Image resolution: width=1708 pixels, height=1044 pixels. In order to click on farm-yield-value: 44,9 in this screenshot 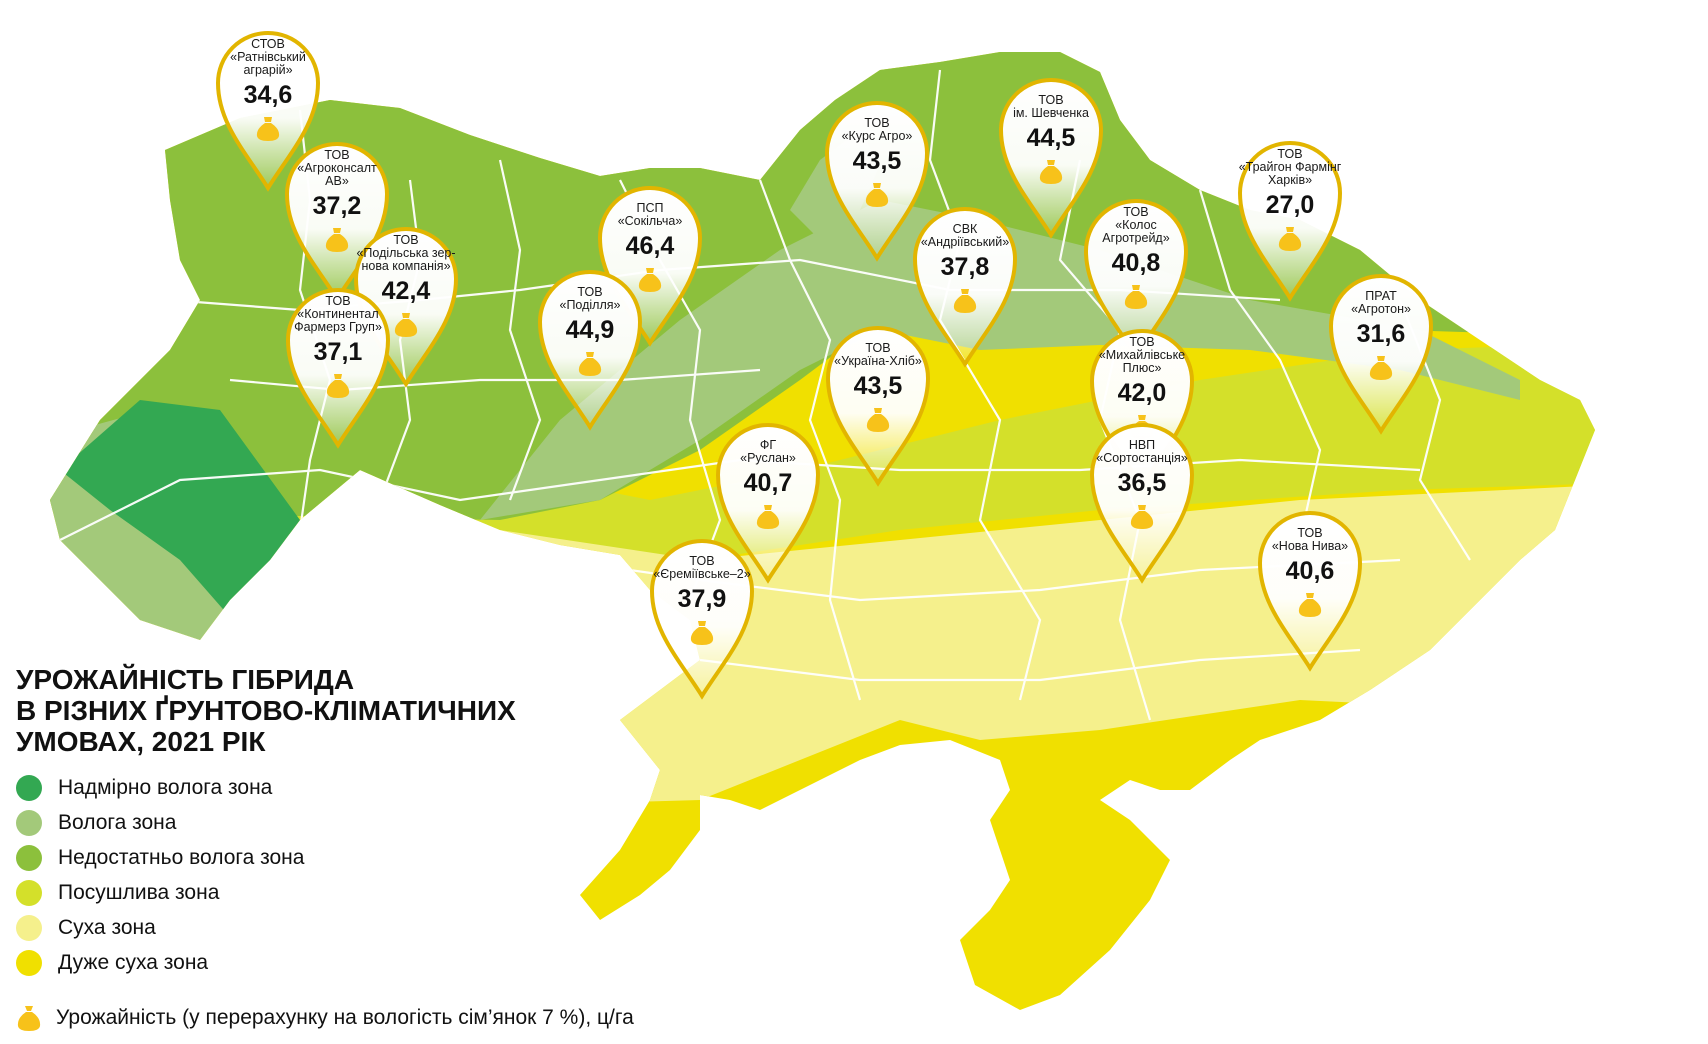, I will do `click(590, 330)`.